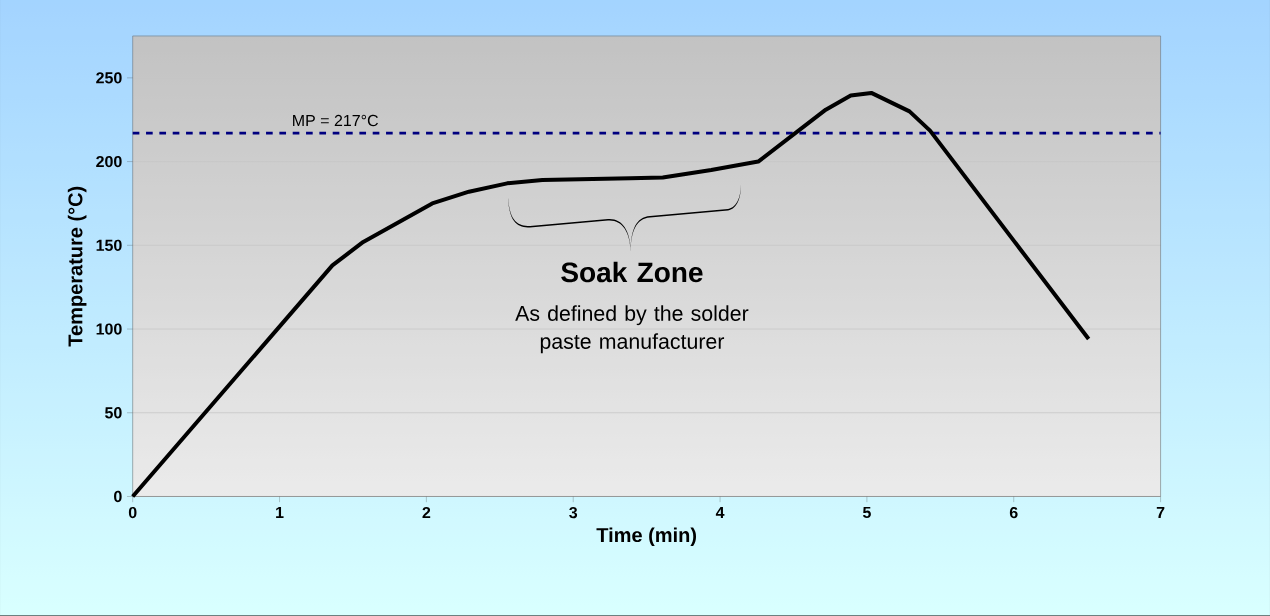 This screenshot has width=1270, height=616. I want to click on x-tick-label: 5, so click(866, 512).